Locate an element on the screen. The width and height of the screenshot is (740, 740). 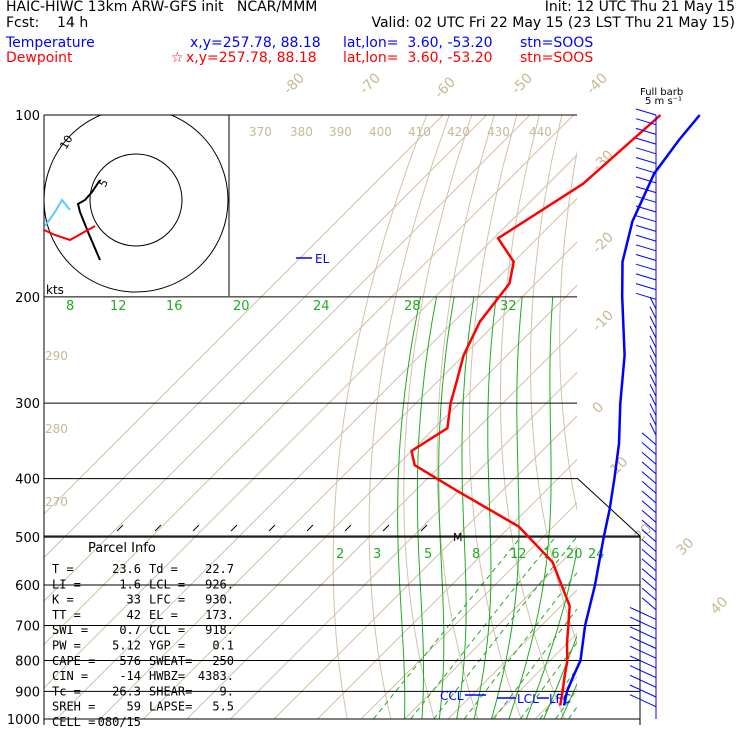
parcel-row-label-left: TT = is located at coordinates (66, 615).